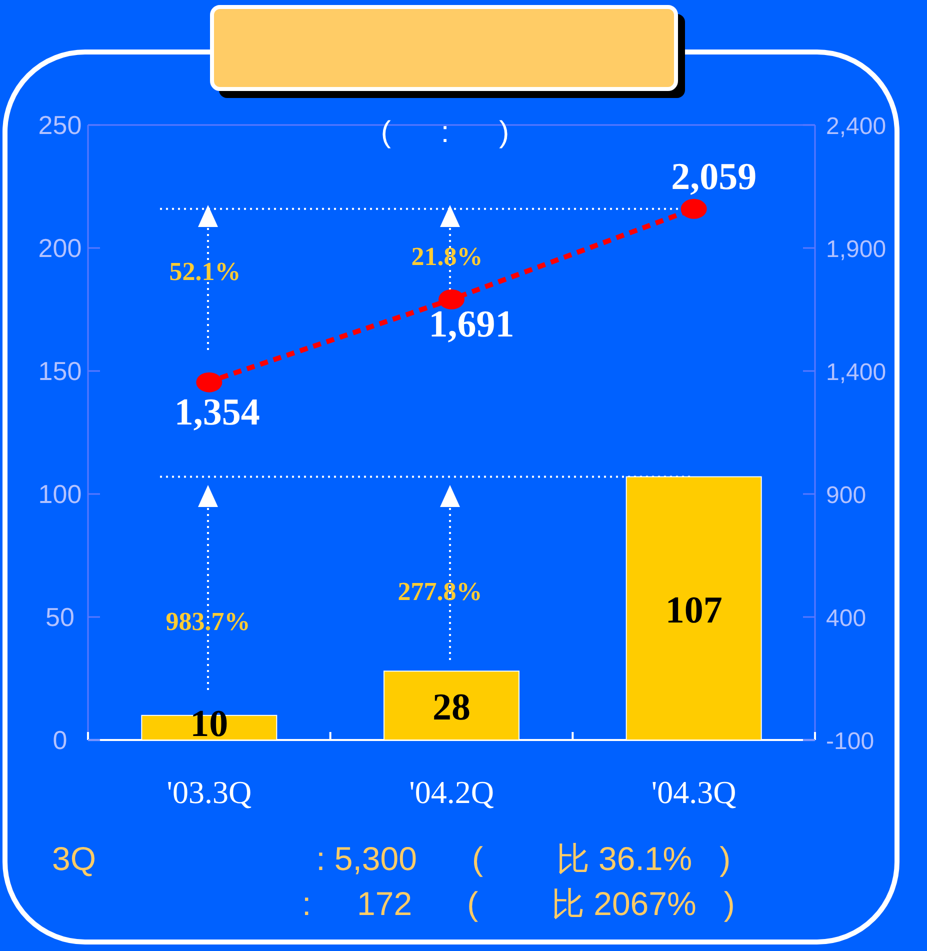  Describe the element at coordinates (850, 741) in the screenshot. I see `y2-tick-label: -100` at that location.